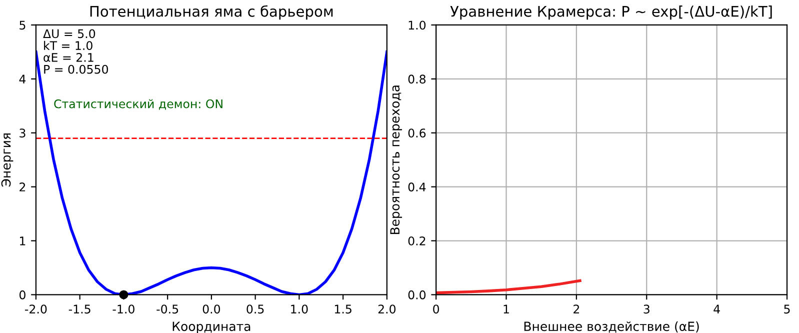 The width and height of the screenshot is (799, 333). I want to click on y-tick-label: 0.8, so click(417, 79).